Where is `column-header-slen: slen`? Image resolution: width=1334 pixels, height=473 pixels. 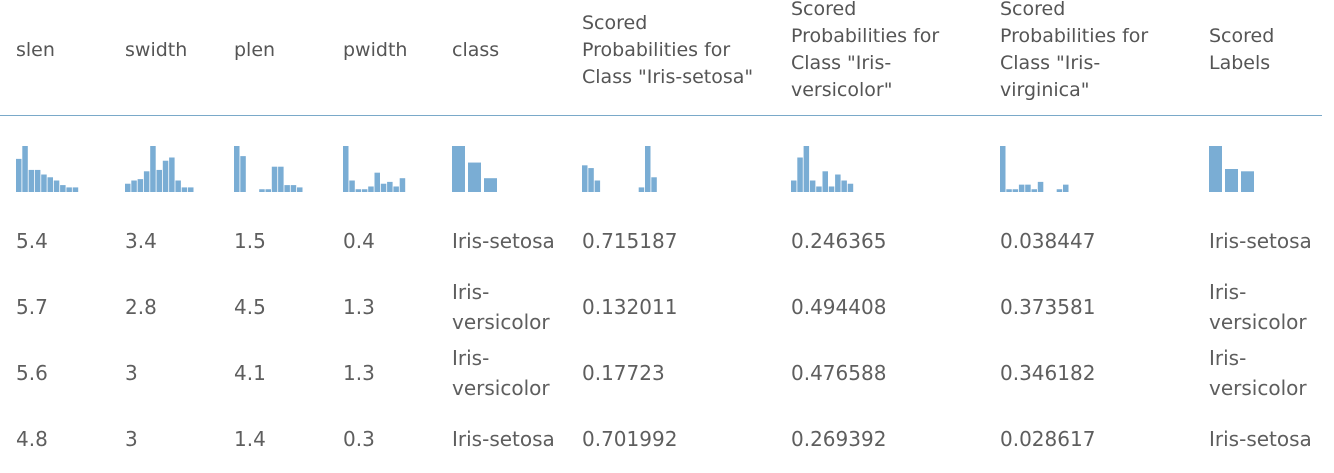
column-header-slen: slen is located at coordinates (35, 49).